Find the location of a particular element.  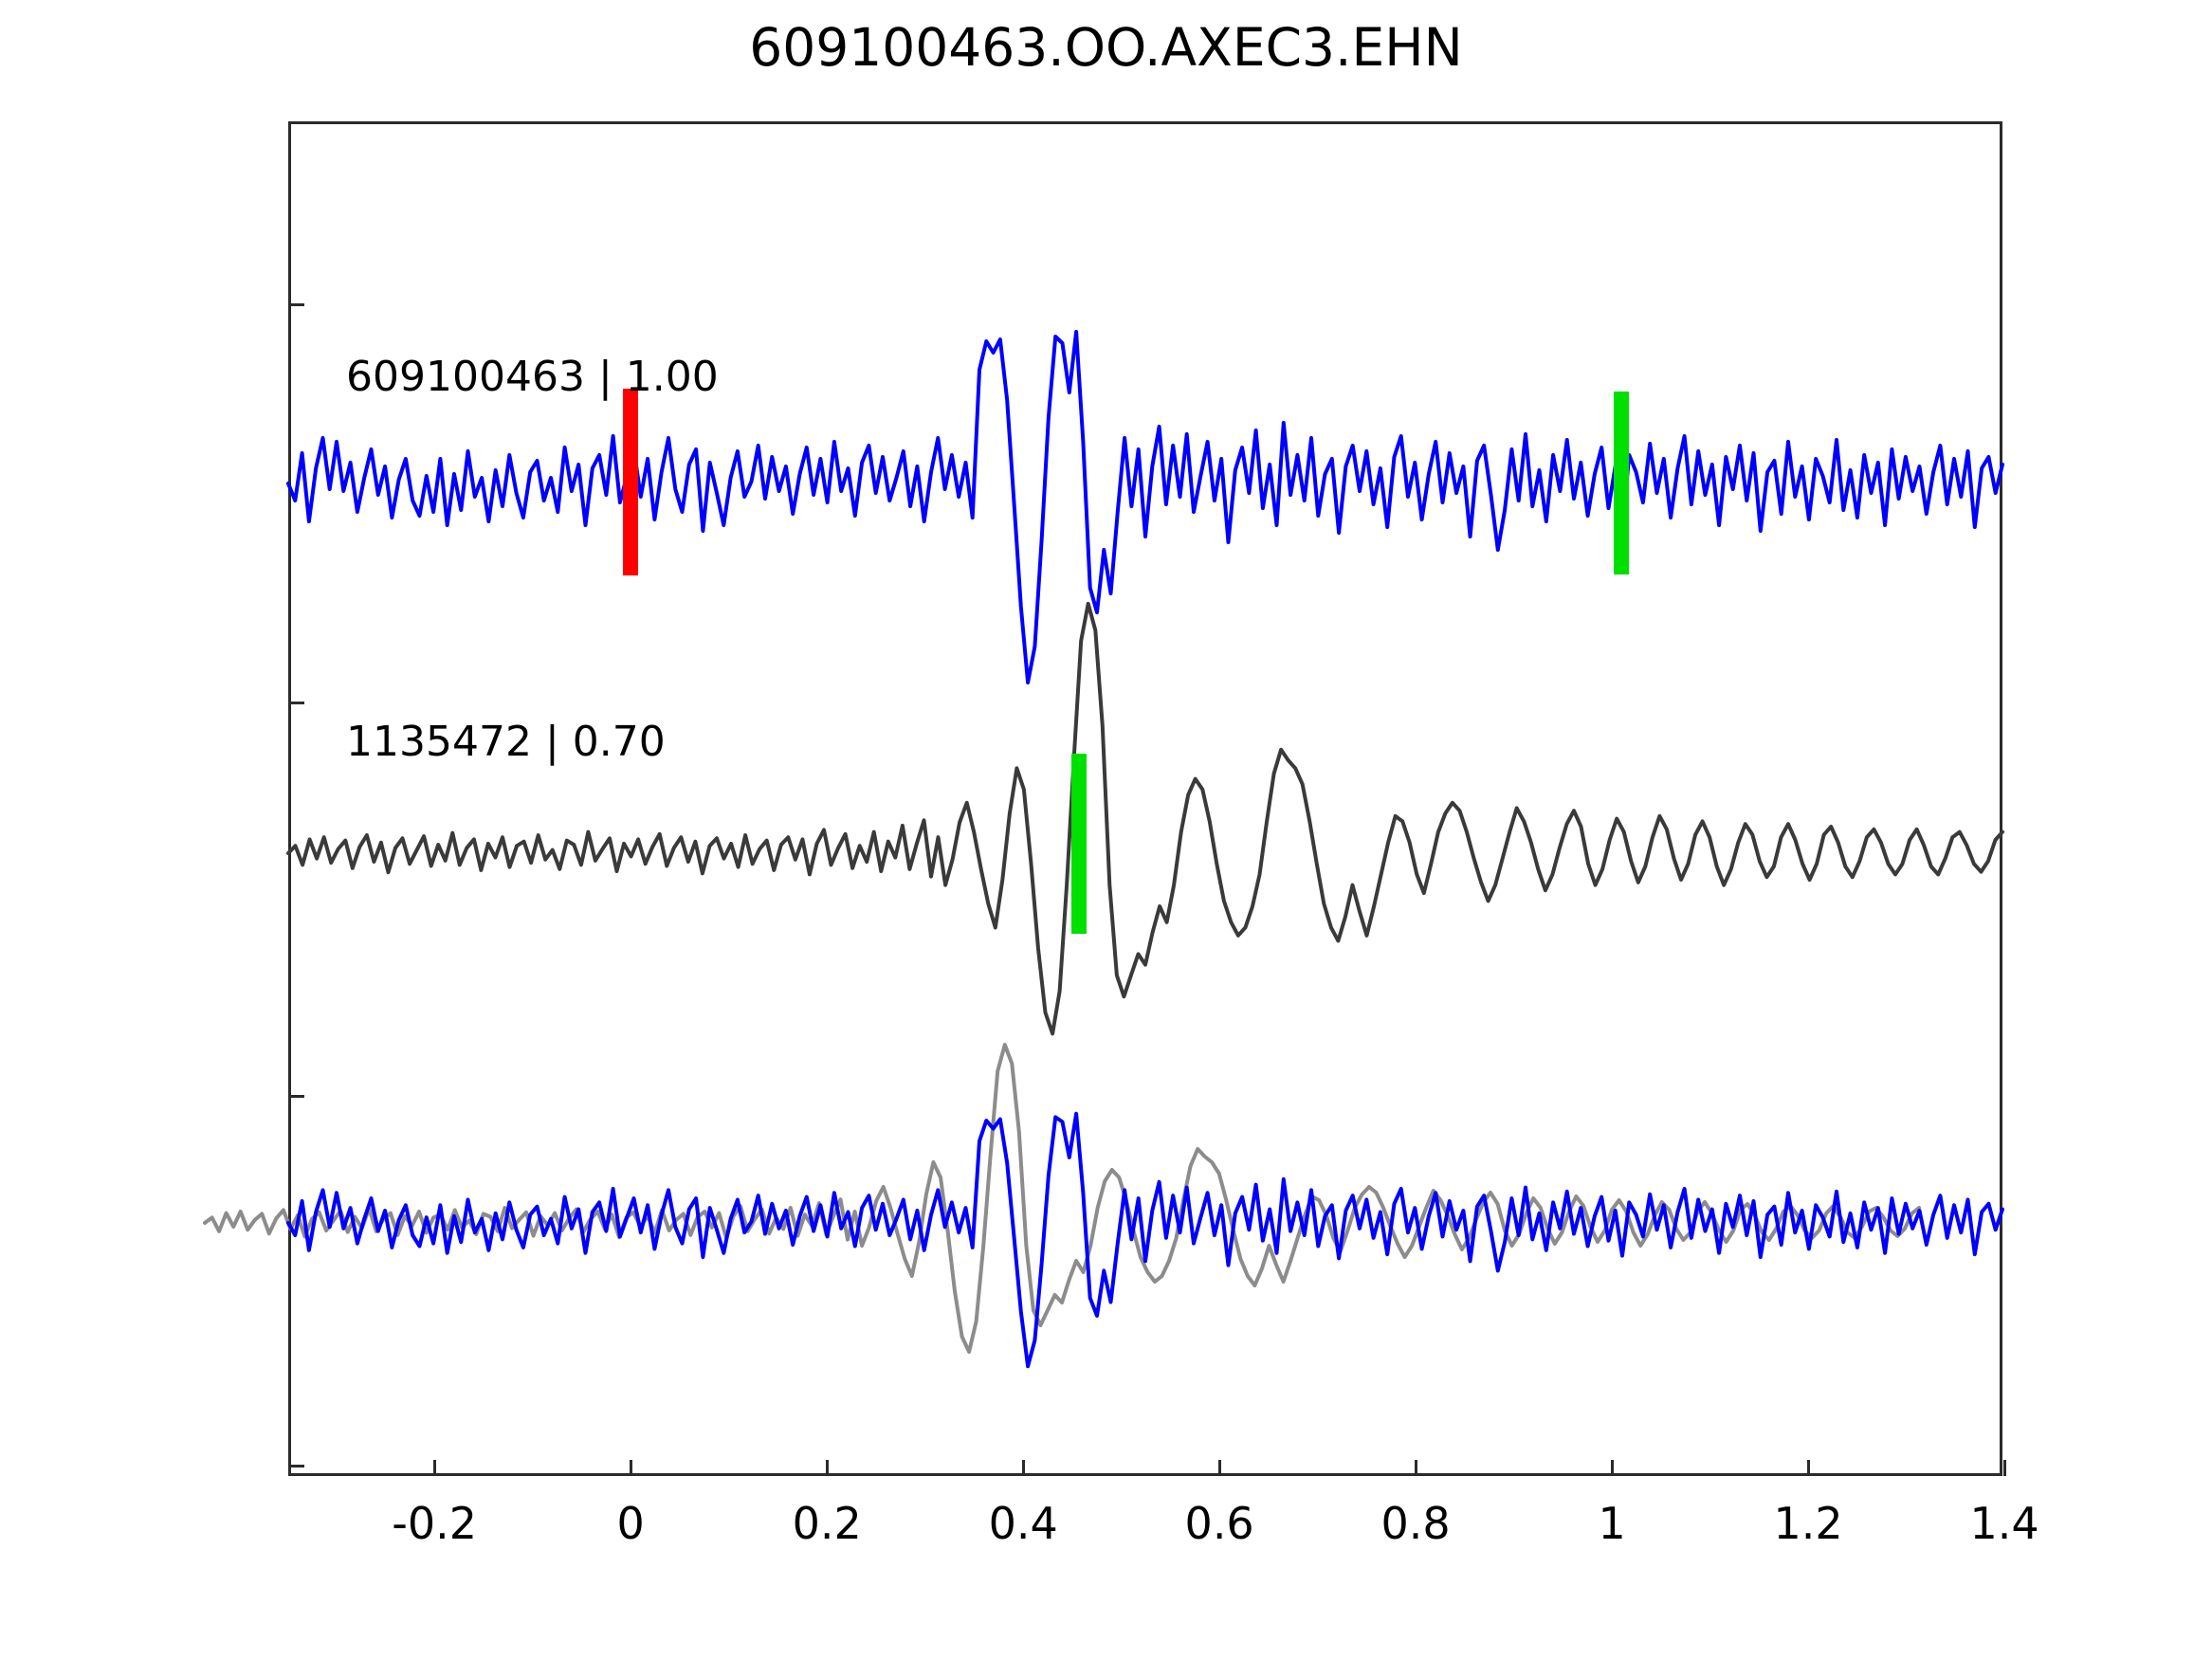

x-axis-tick-label: 1.4 is located at coordinates (2004, 1523).